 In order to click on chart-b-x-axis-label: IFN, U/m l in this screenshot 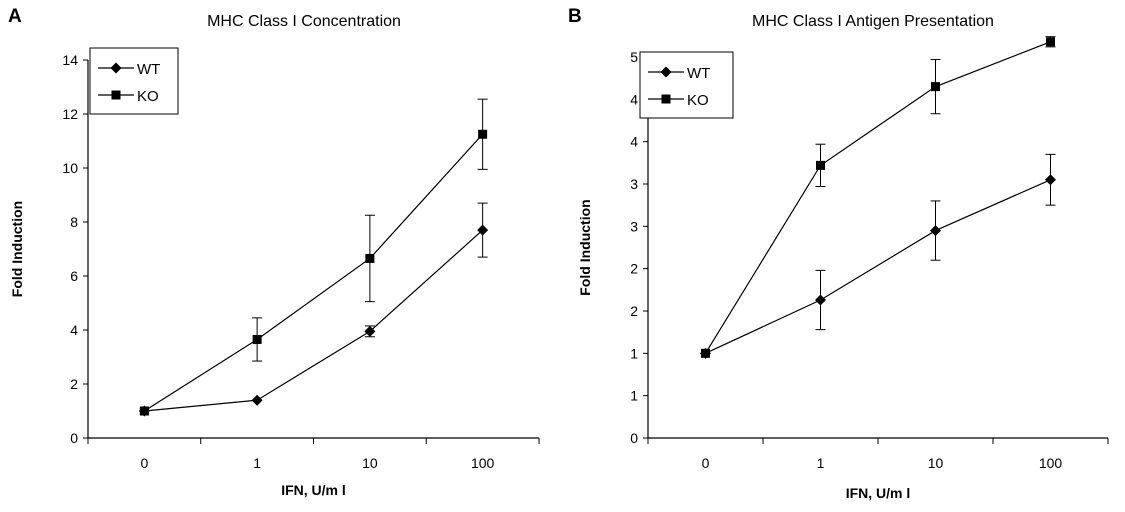, I will do `click(878, 493)`.